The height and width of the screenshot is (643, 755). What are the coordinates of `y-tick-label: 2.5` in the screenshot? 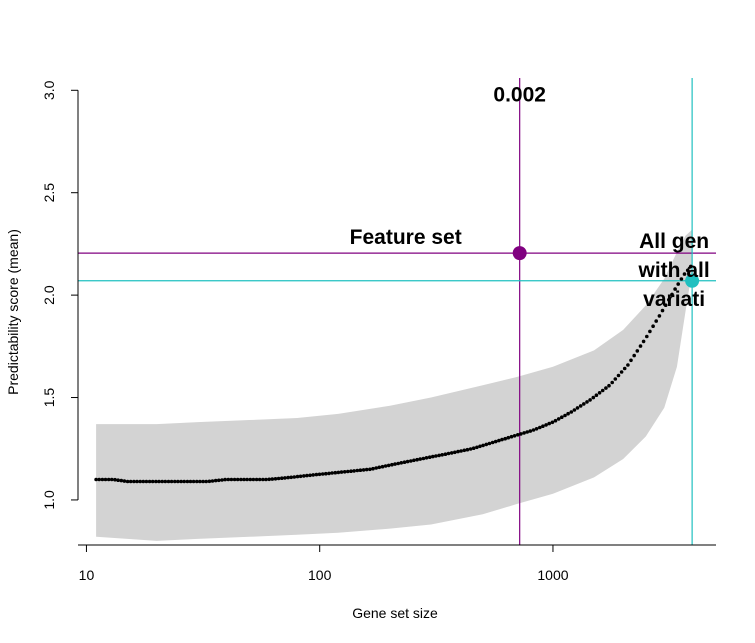 It's located at (49, 193).